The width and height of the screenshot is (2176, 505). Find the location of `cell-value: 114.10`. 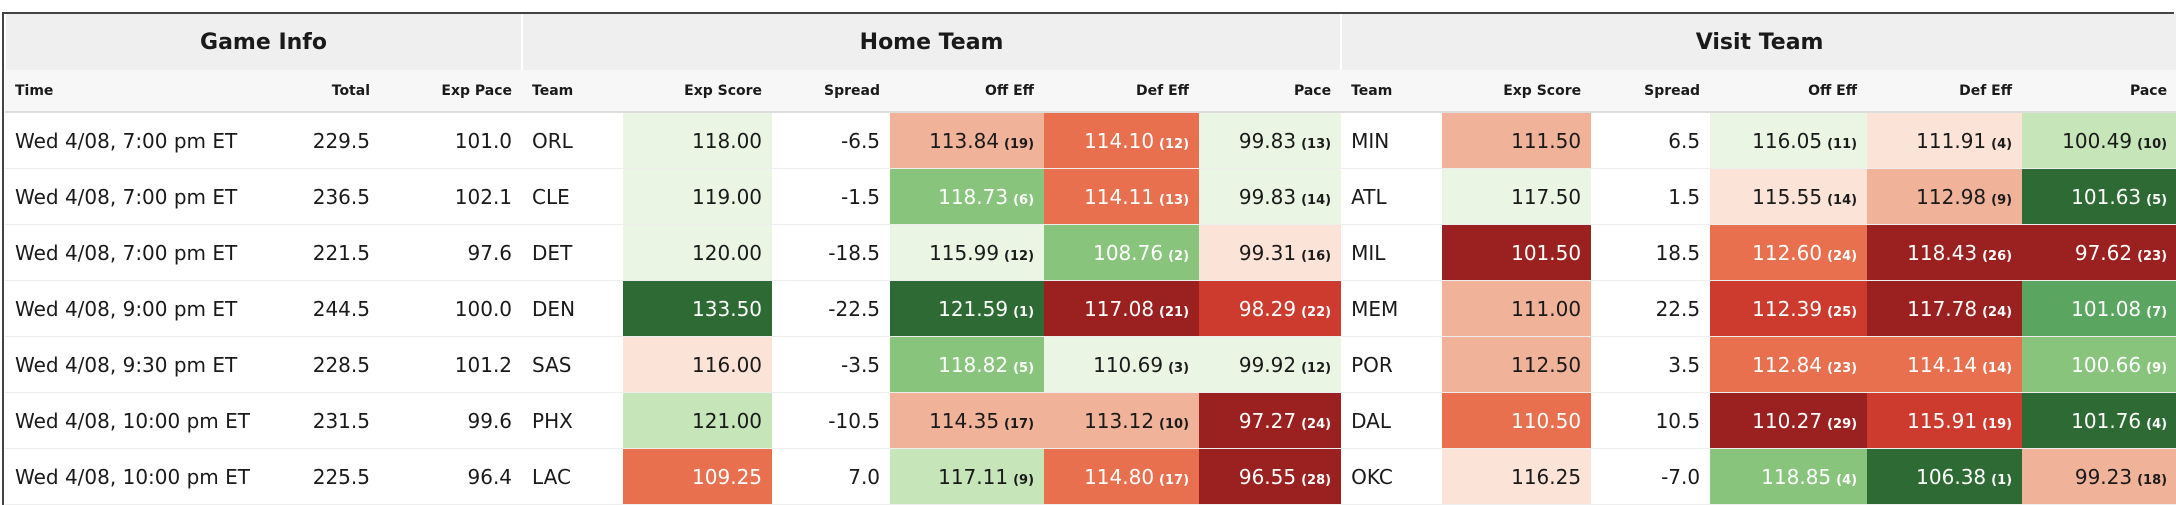

cell-value: 114.10 is located at coordinates (1119, 140).